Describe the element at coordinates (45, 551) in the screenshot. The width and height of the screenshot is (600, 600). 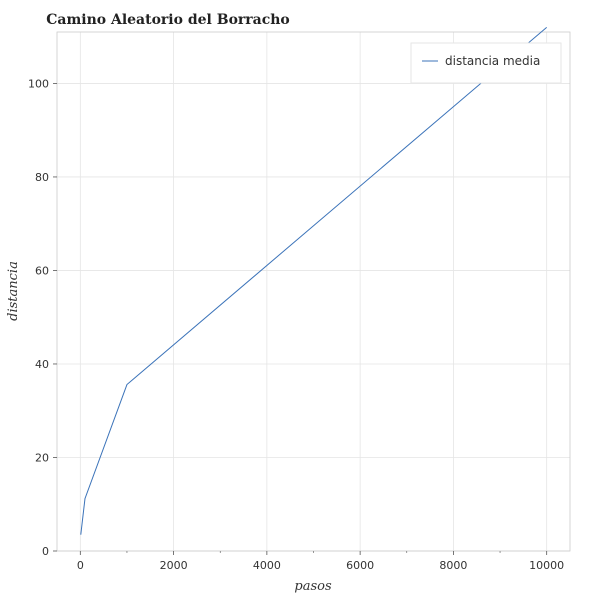
I see `y-tick-label: 0` at that location.